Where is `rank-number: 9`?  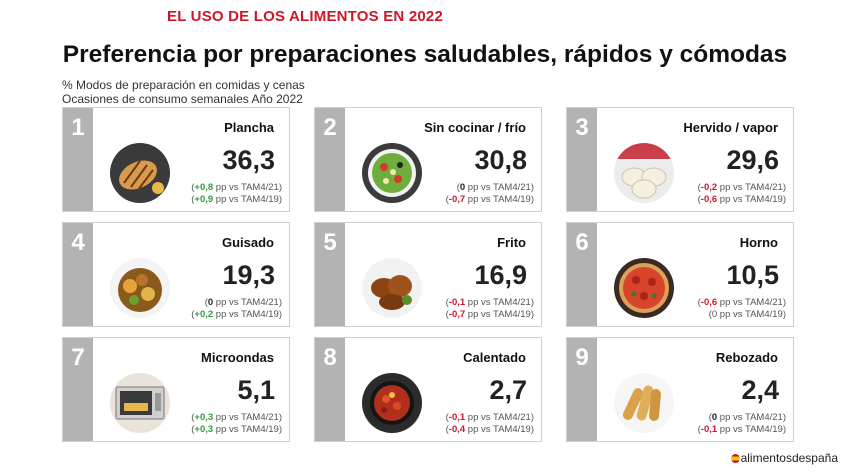
rank-number: 9 is located at coordinates (582, 389).